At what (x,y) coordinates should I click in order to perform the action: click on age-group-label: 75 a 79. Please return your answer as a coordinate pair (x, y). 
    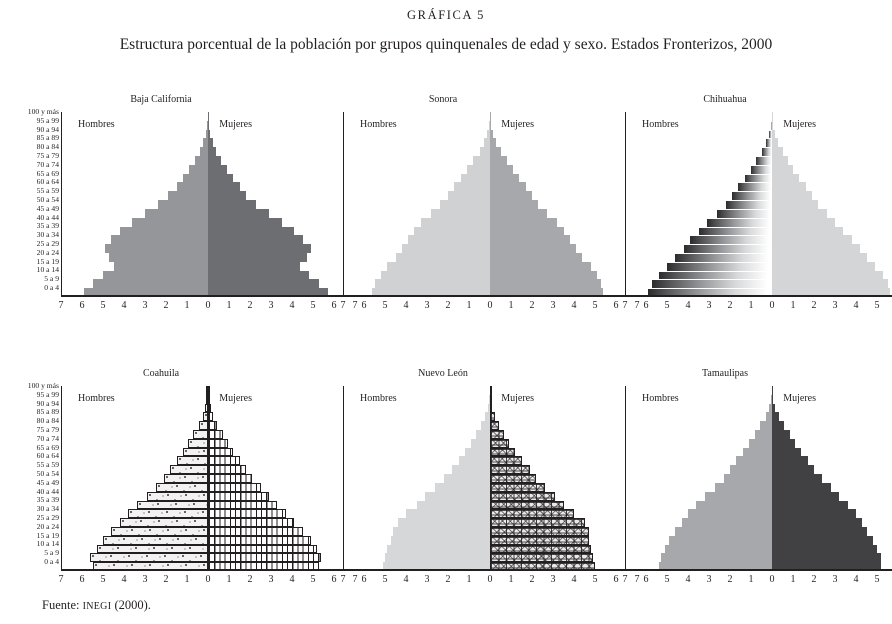
    Looking at the image, I should click on (47, 155).